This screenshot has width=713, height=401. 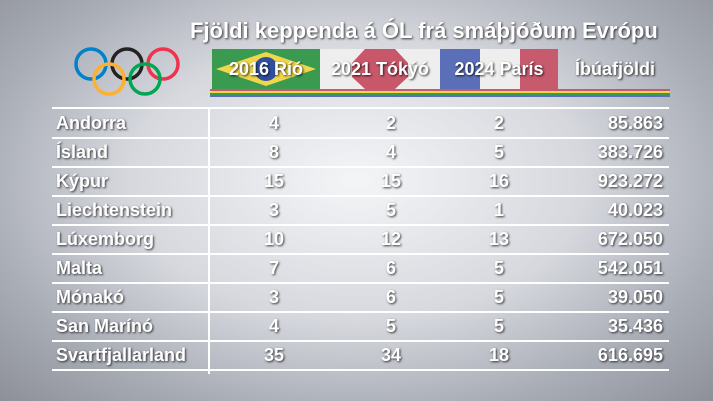 I want to click on cell-population: 39.050, so click(x=635, y=297).